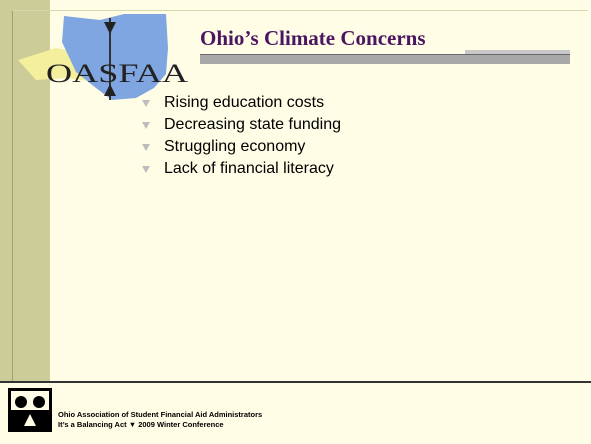  I want to click on logo-text: OASFAA, so click(117, 73).